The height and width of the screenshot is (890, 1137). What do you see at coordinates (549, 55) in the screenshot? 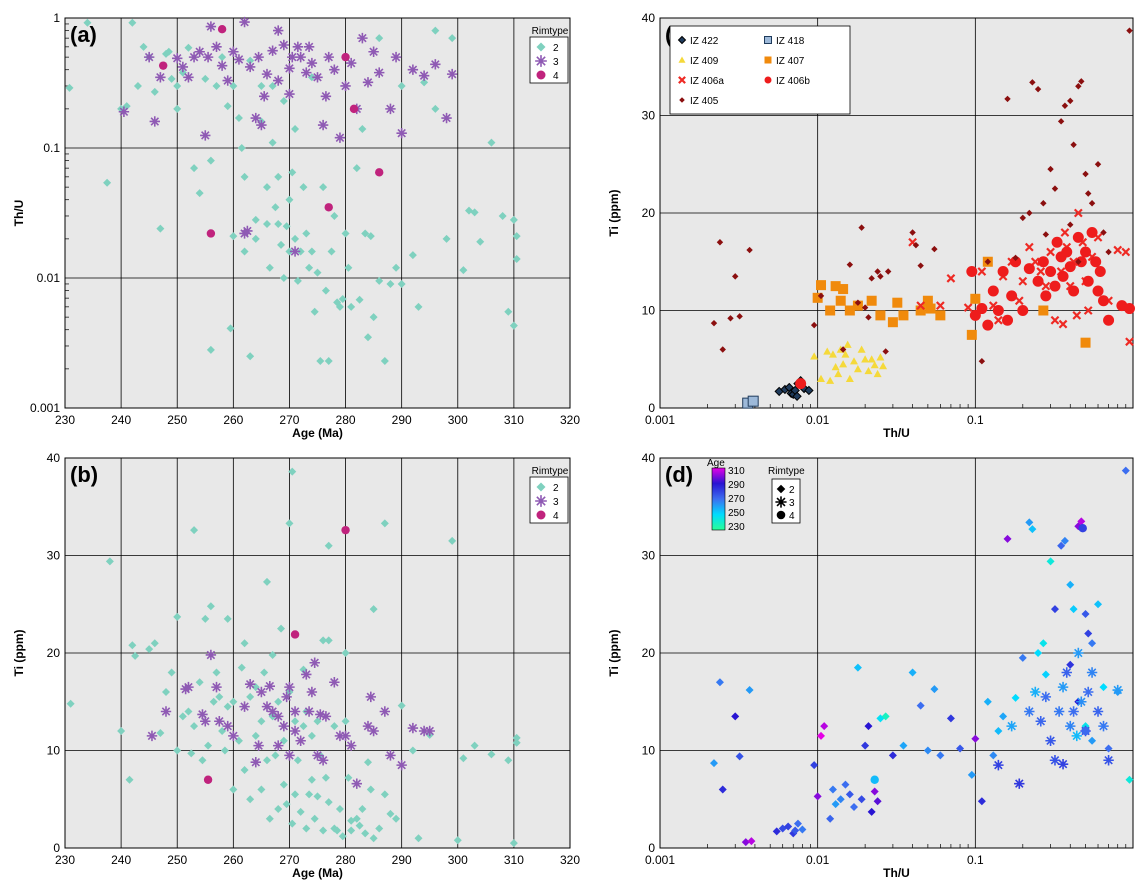
I see `legend: Rimtype 2 3 4` at bounding box center [549, 55].